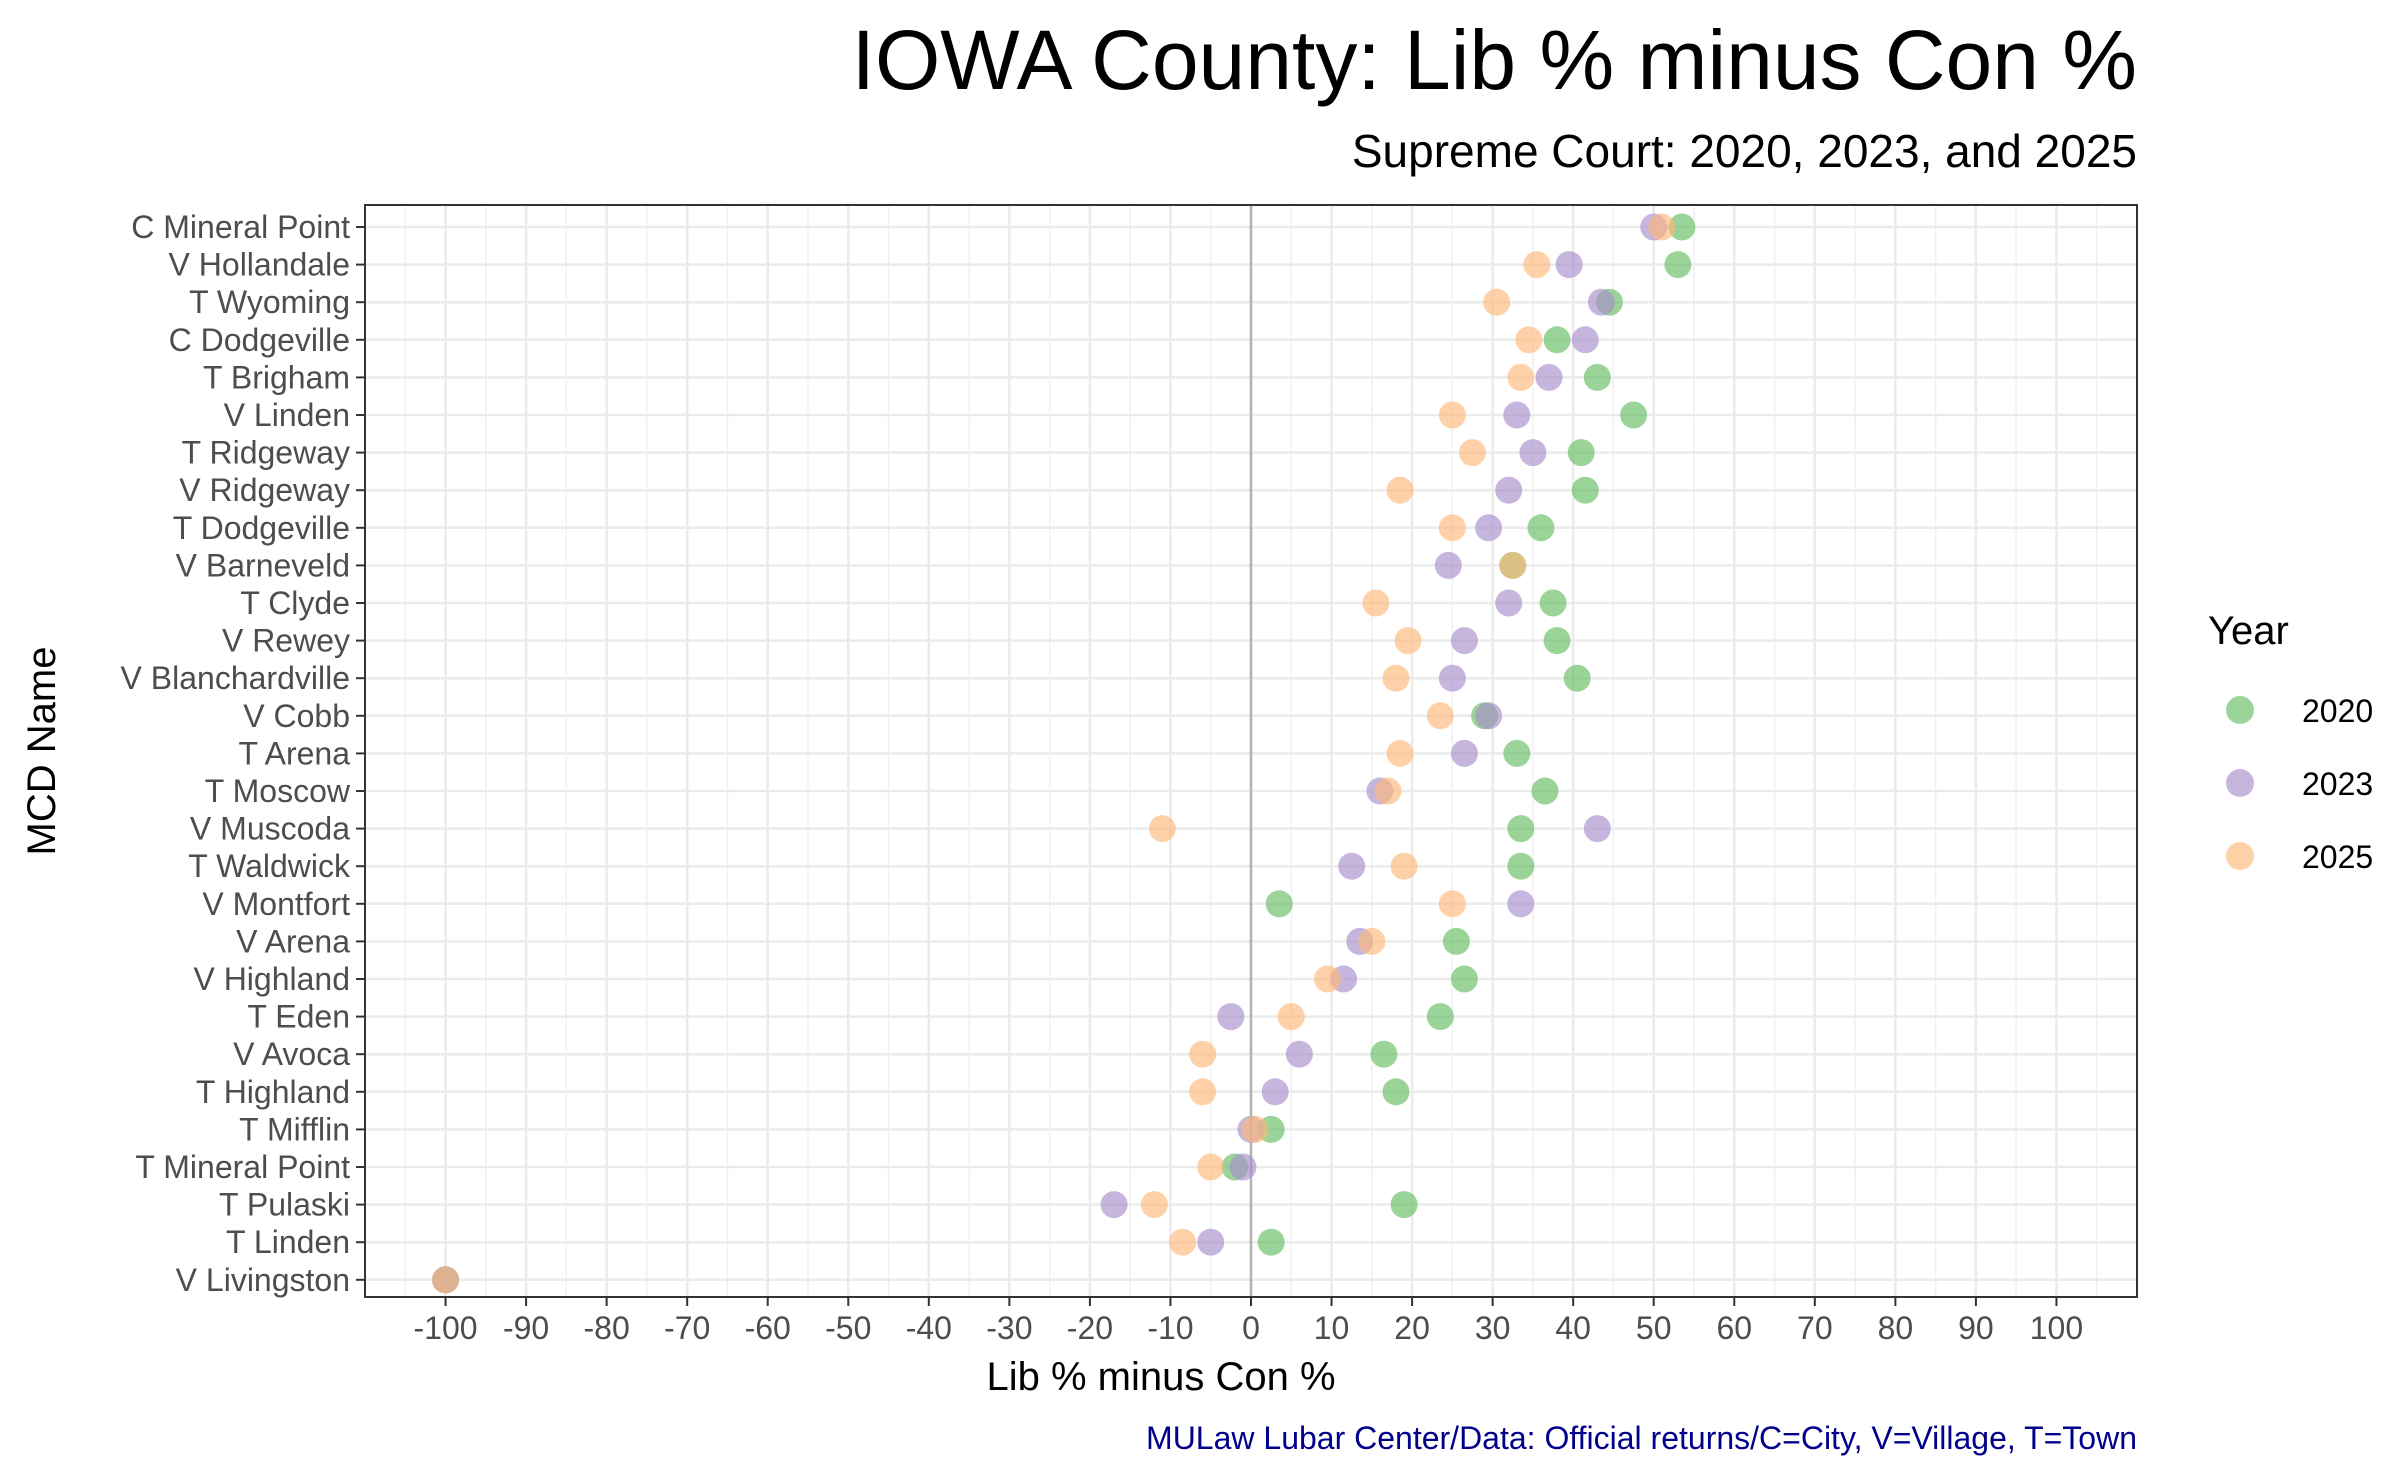 This screenshot has width=2400, height=1470. Describe the element at coordinates (1332, 1328) in the screenshot. I see `x-tick-label: 10` at that location.